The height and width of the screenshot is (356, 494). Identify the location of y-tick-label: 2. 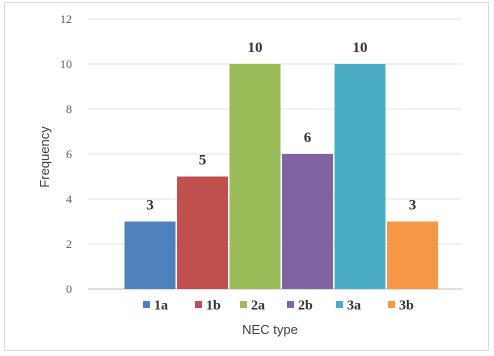
(69, 244).